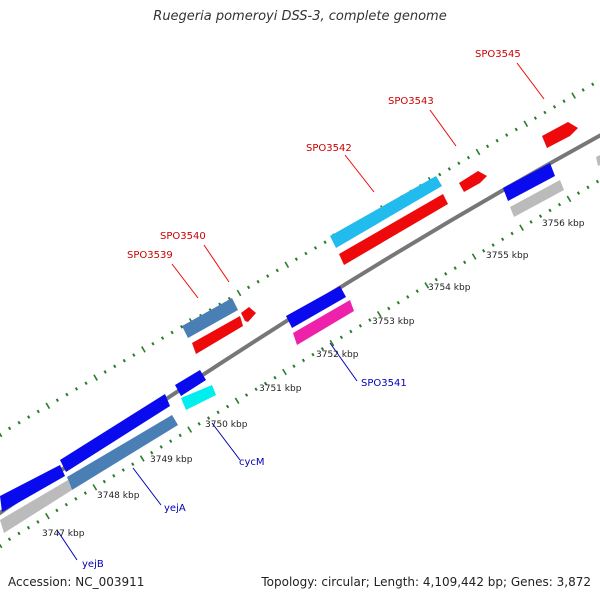 The width and height of the screenshot is (600, 600). I want to click on scale-label-3754: 3754 kbp, so click(449, 288).